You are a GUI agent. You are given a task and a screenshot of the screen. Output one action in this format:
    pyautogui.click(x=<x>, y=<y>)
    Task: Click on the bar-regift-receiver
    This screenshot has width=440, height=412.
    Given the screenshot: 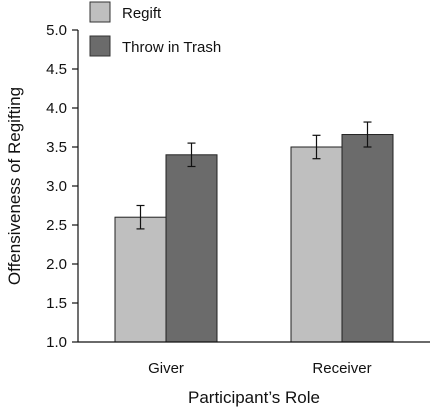 What is the action you would take?
    pyautogui.click(x=316, y=244)
    